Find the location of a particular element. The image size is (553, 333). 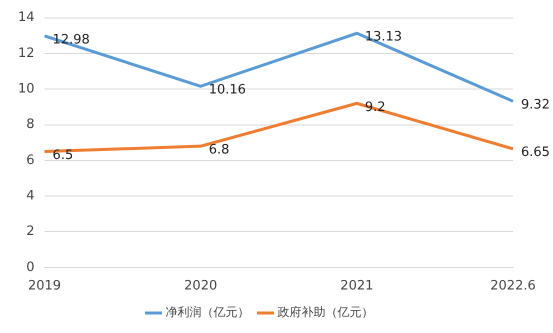

y-tick-label: 14 is located at coordinates (26, 18).